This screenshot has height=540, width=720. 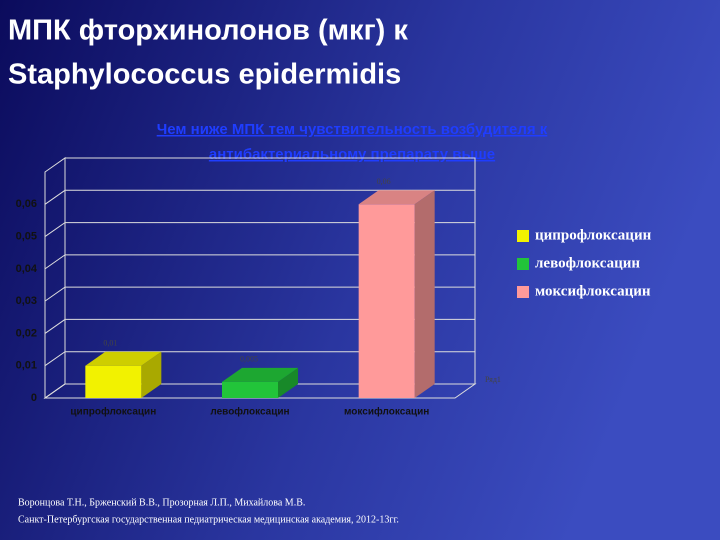 What do you see at coordinates (26, 366) in the screenshot?
I see `y-tick-label: 0,01` at bounding box center [26, 366].